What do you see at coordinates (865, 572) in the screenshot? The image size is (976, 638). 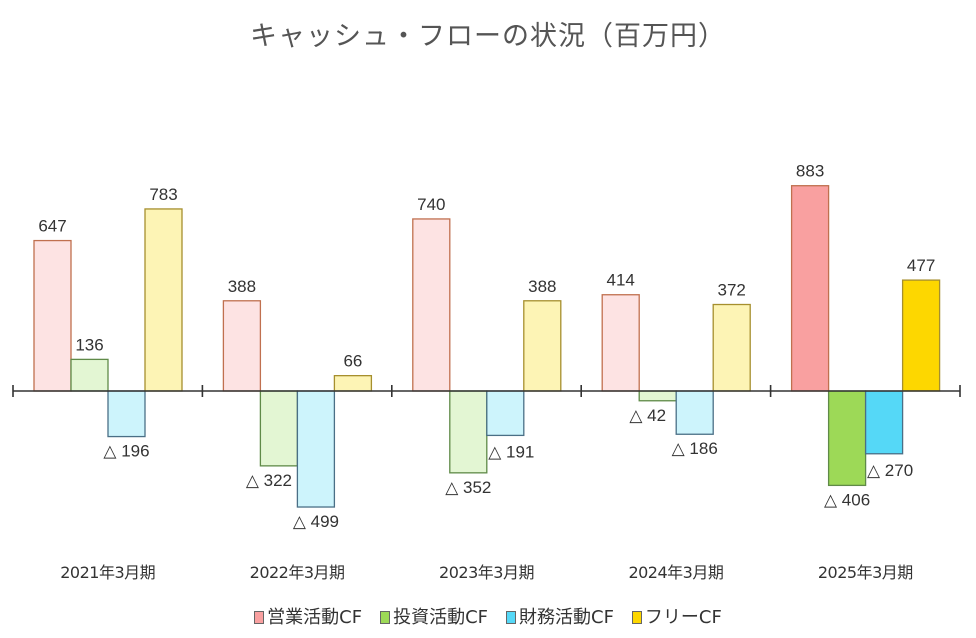 I see `category-label: 2025年3月期` at bounding box center [865, 572].